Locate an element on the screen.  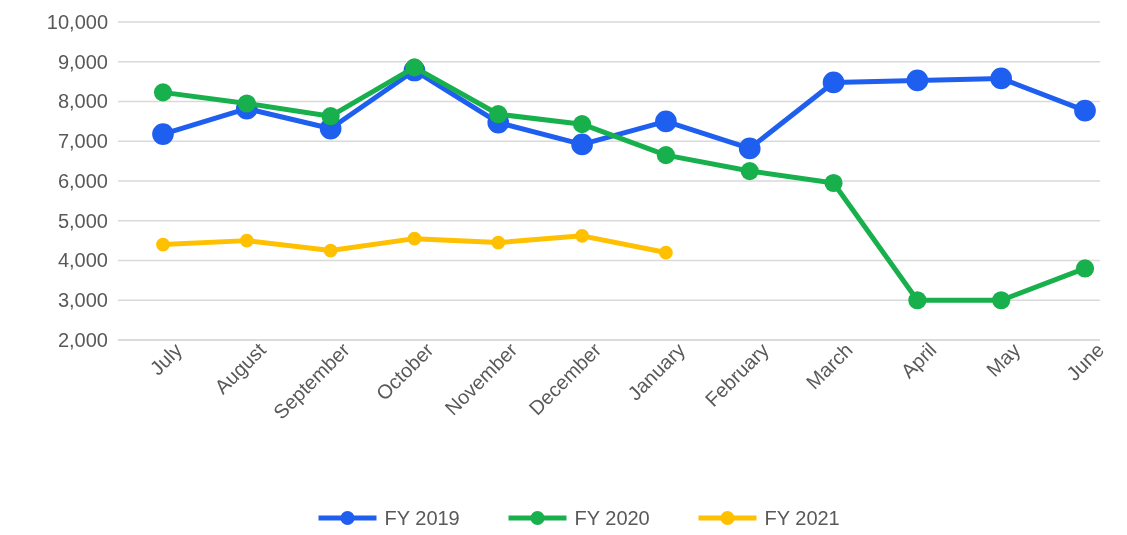
y-tick-label: 3,000 is located at coordinates (82, 300).